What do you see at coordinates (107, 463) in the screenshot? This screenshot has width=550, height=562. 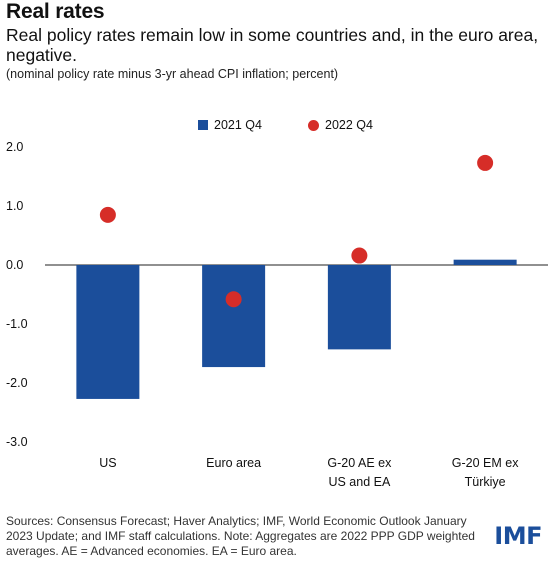 I see `x-category-label: US` at bounding box center [107, 463].